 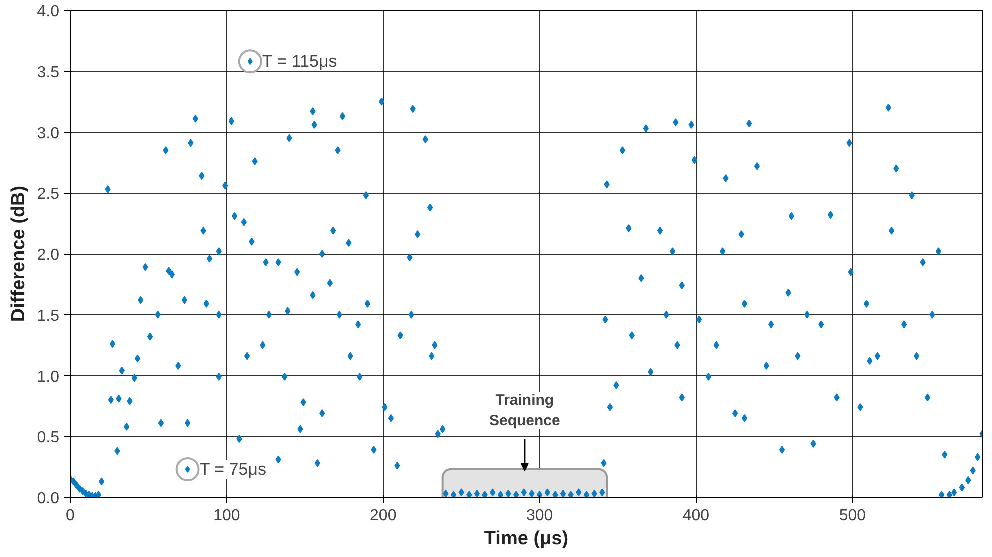 I want to click on y-tick-label: 0.5, so click(x=48, y=438).